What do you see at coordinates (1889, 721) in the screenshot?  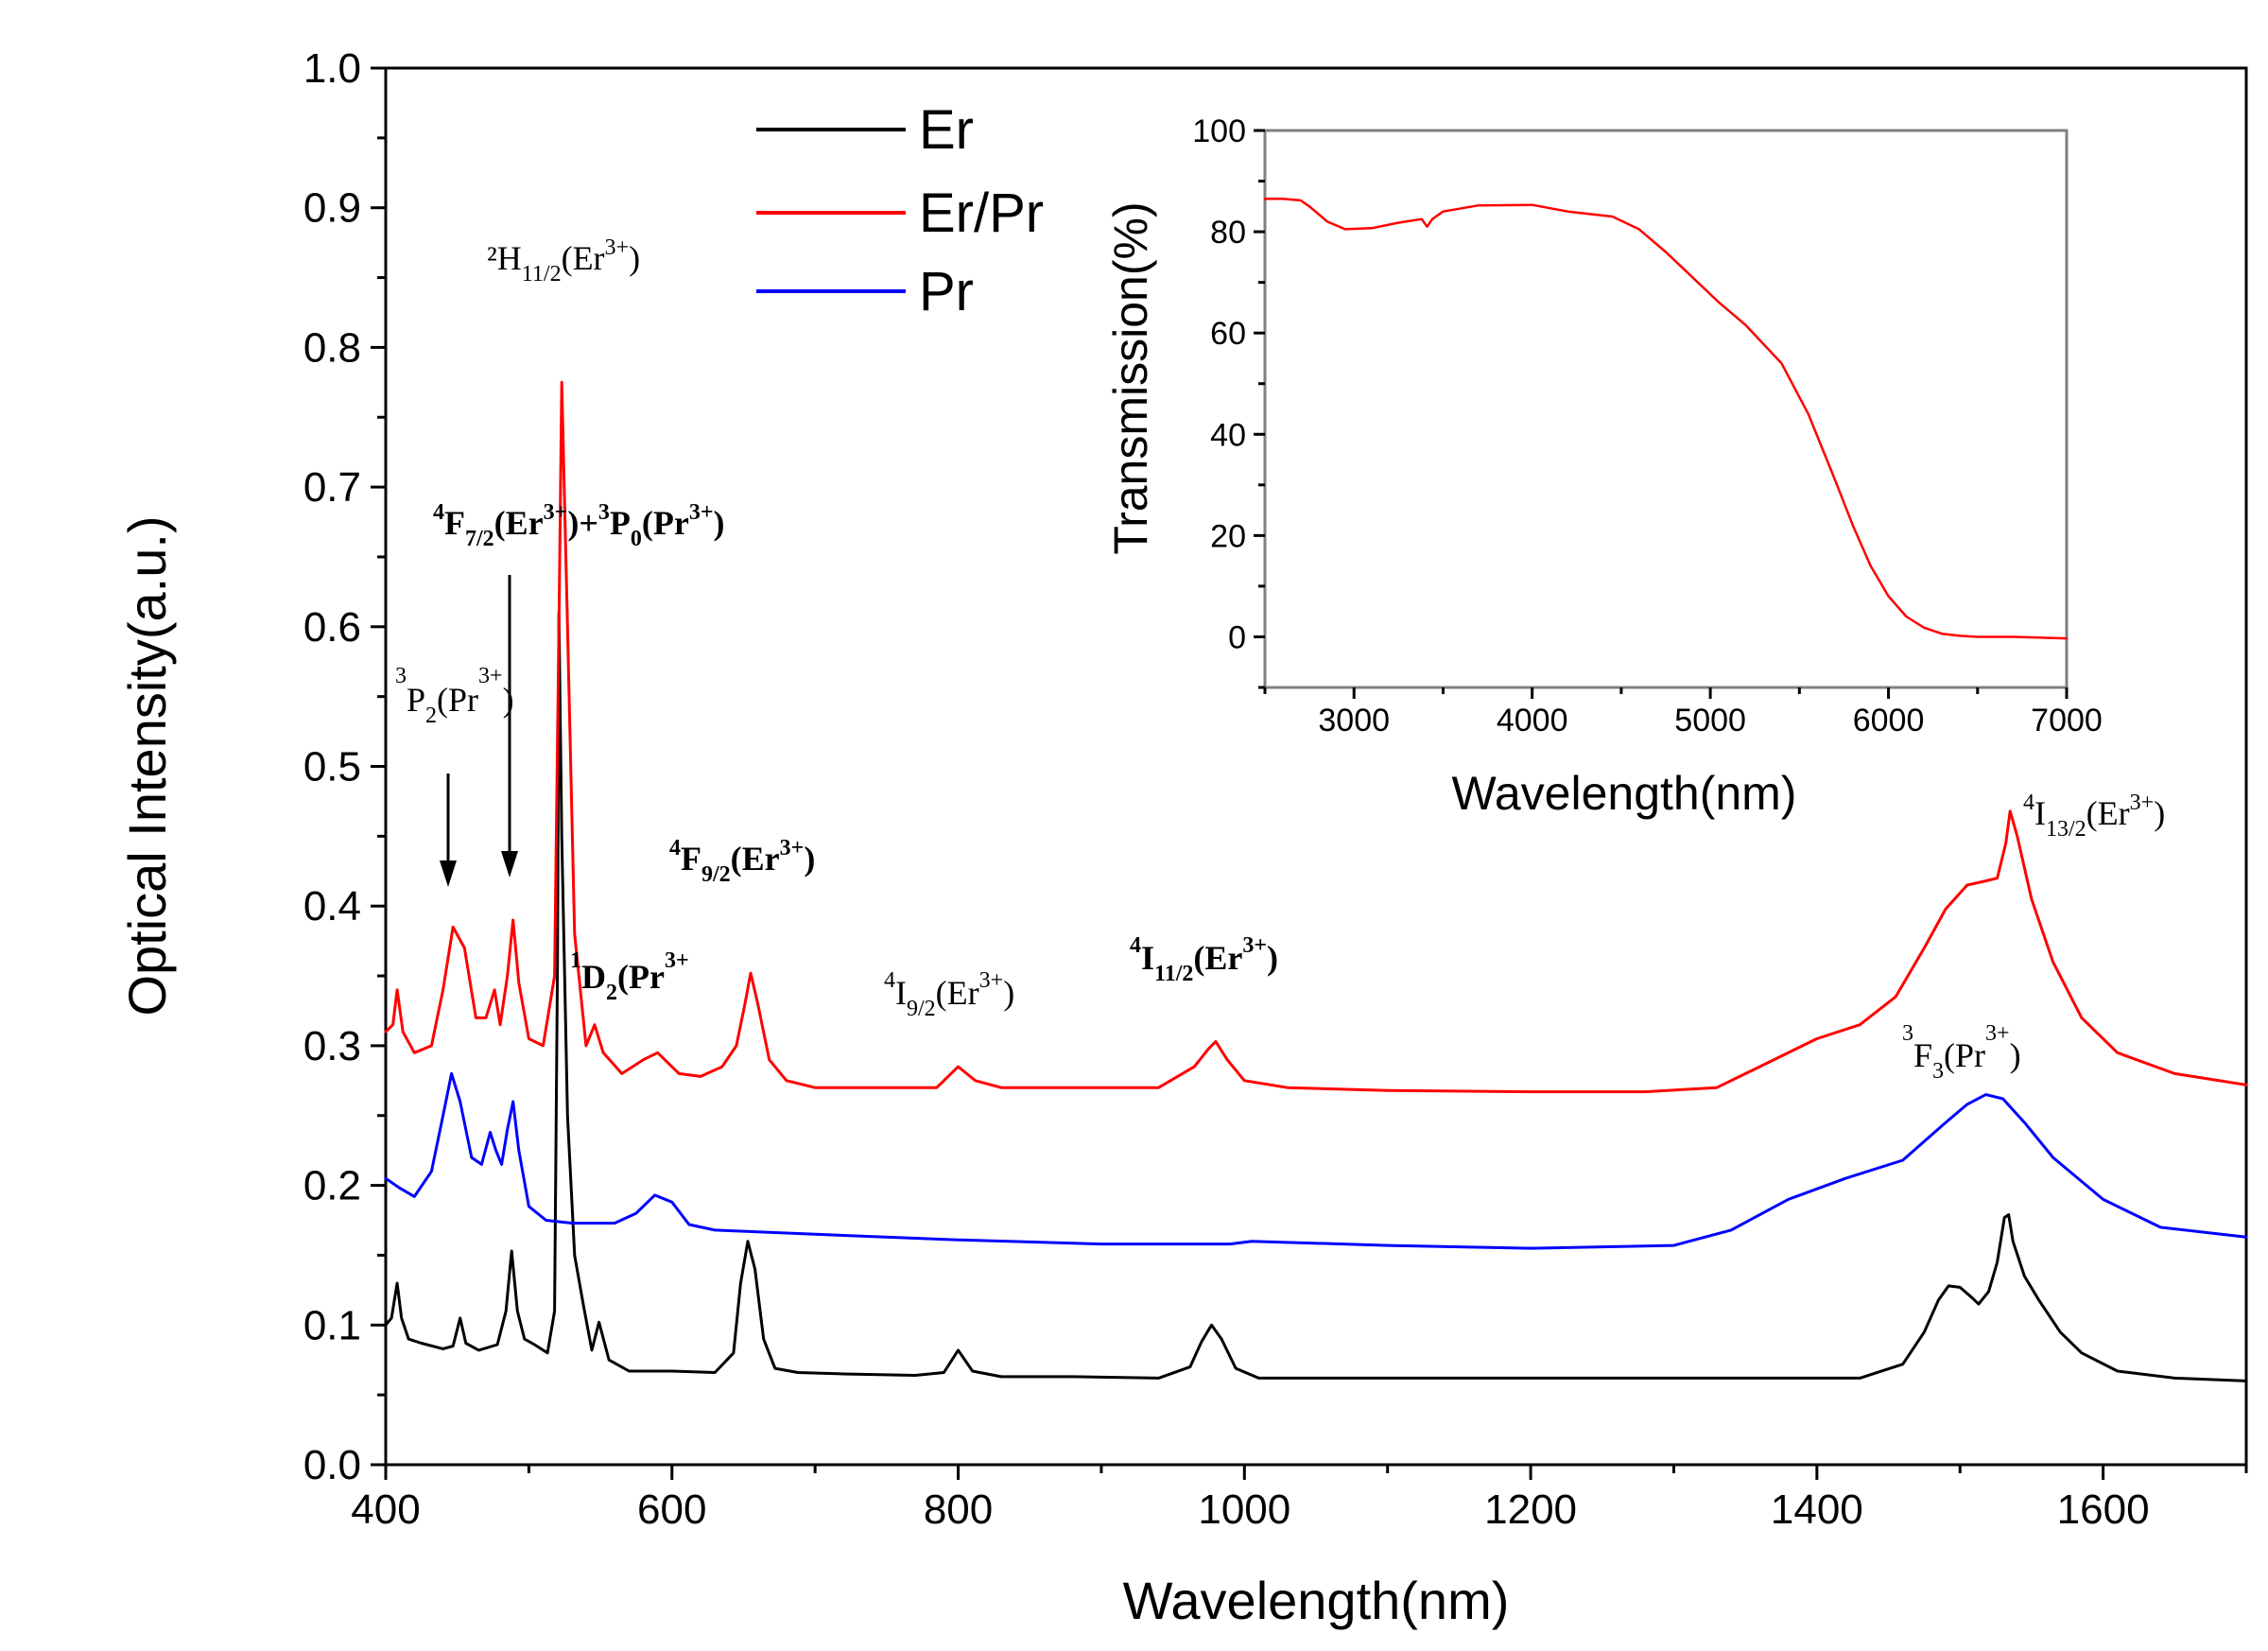 I see `x-tick-label: 6000` at bounding box center [1889, 721].